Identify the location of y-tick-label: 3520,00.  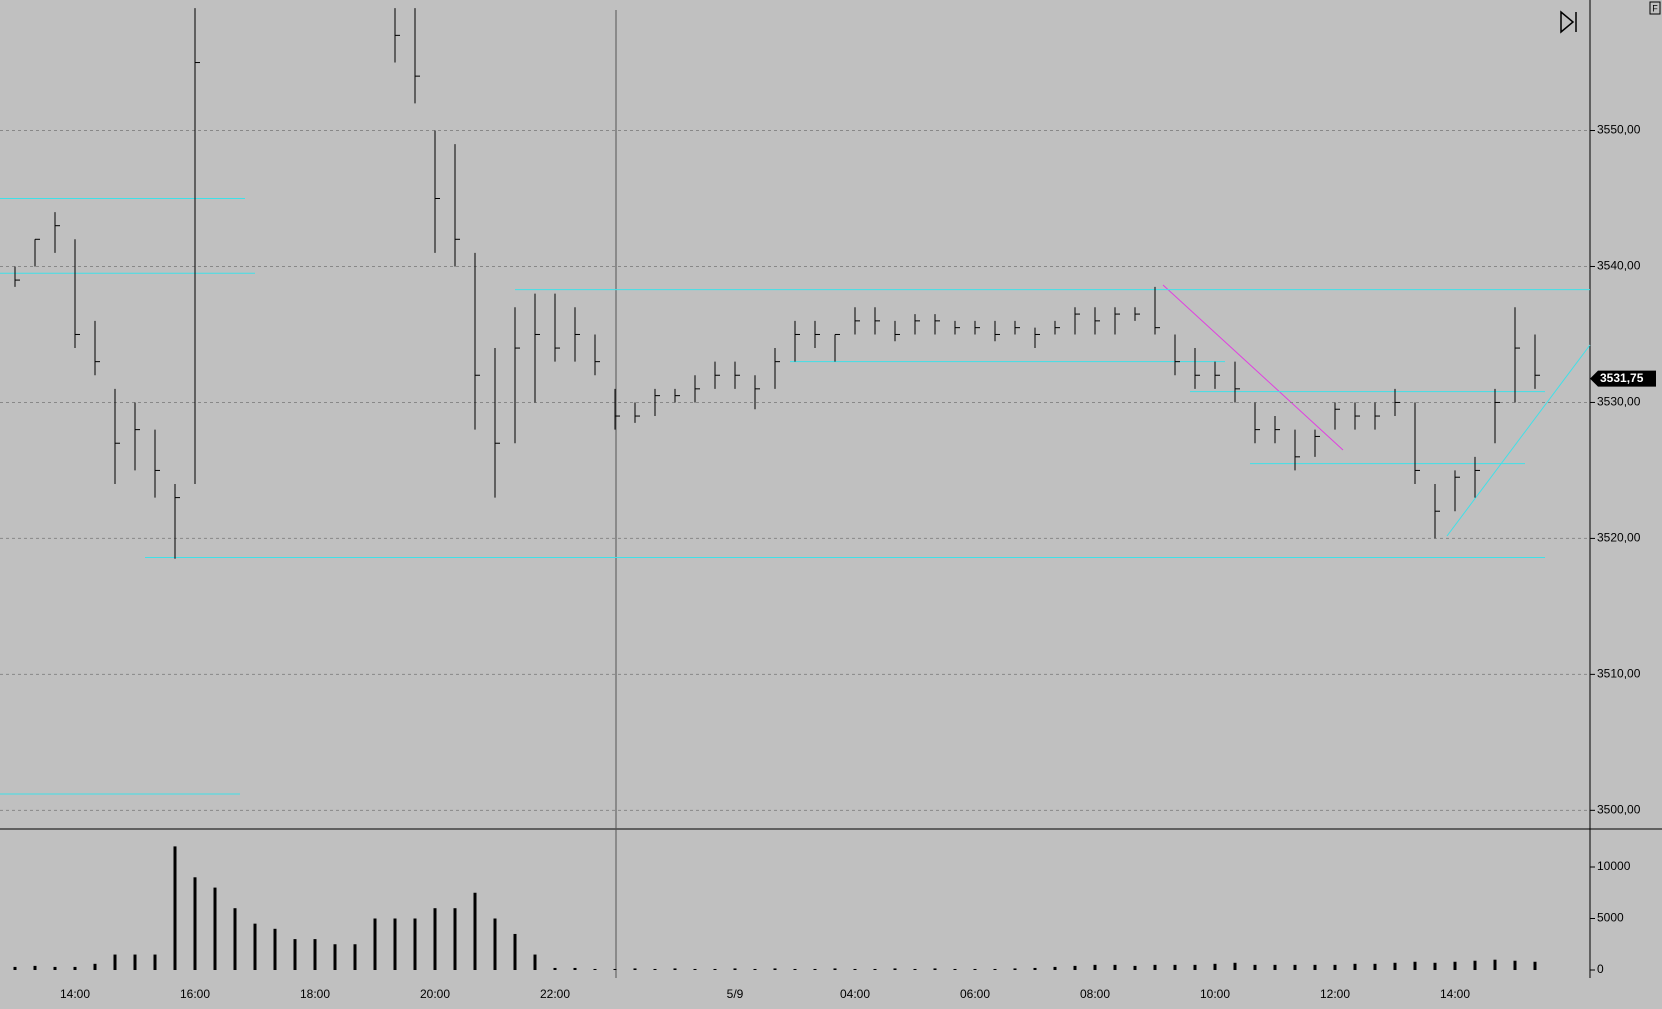
(1619, 538).